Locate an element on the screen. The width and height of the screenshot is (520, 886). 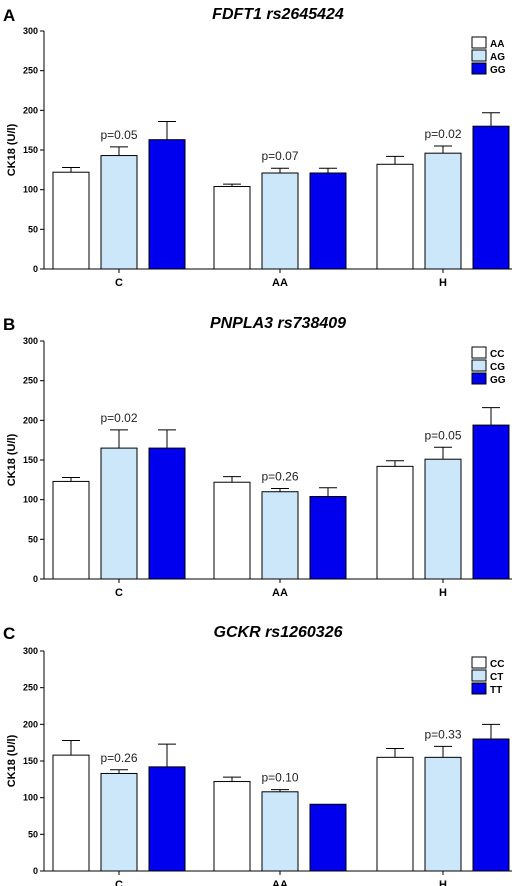
panel-letter: A is located at coordinates (9, 15).